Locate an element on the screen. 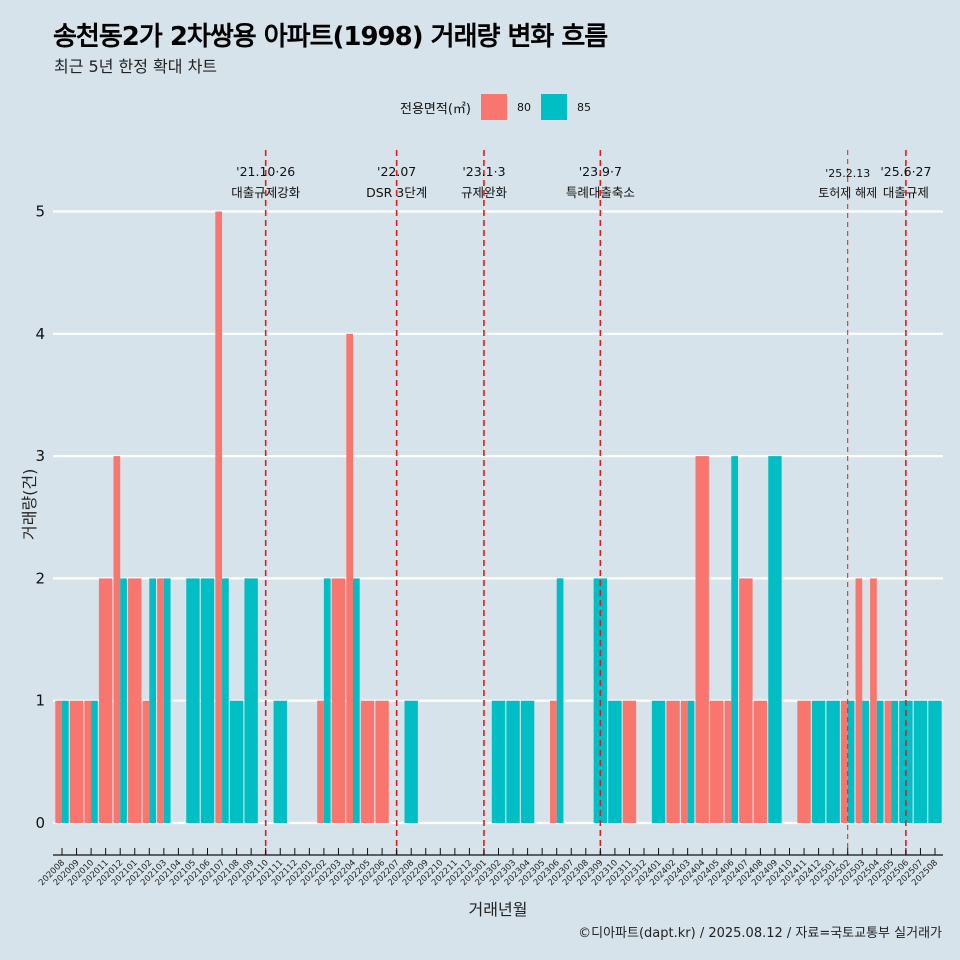 The image size is (960, 960). legend-title: 전용면적(㎡) is located at coordinates (435, 109).